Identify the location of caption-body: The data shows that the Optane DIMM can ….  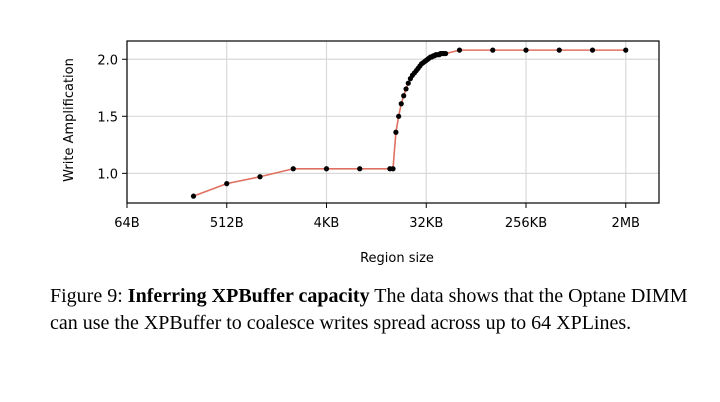
(369, 309).